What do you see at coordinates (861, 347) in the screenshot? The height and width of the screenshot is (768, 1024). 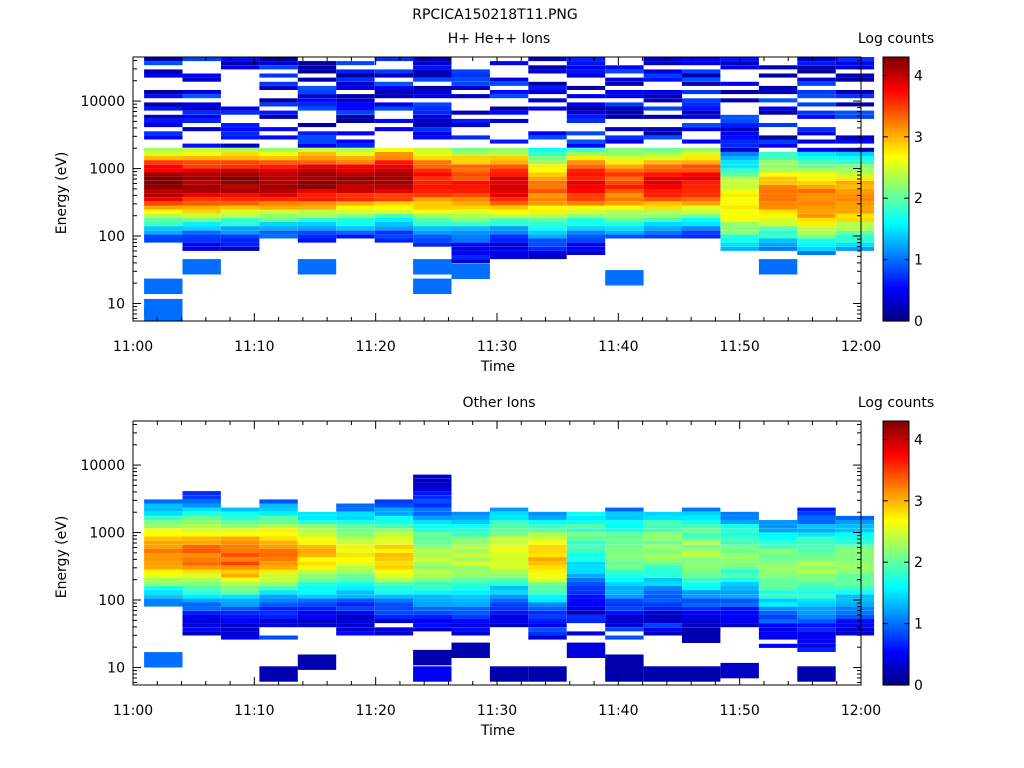 I see `x-tick-label: 12:00` at bounding box center [861, 347].